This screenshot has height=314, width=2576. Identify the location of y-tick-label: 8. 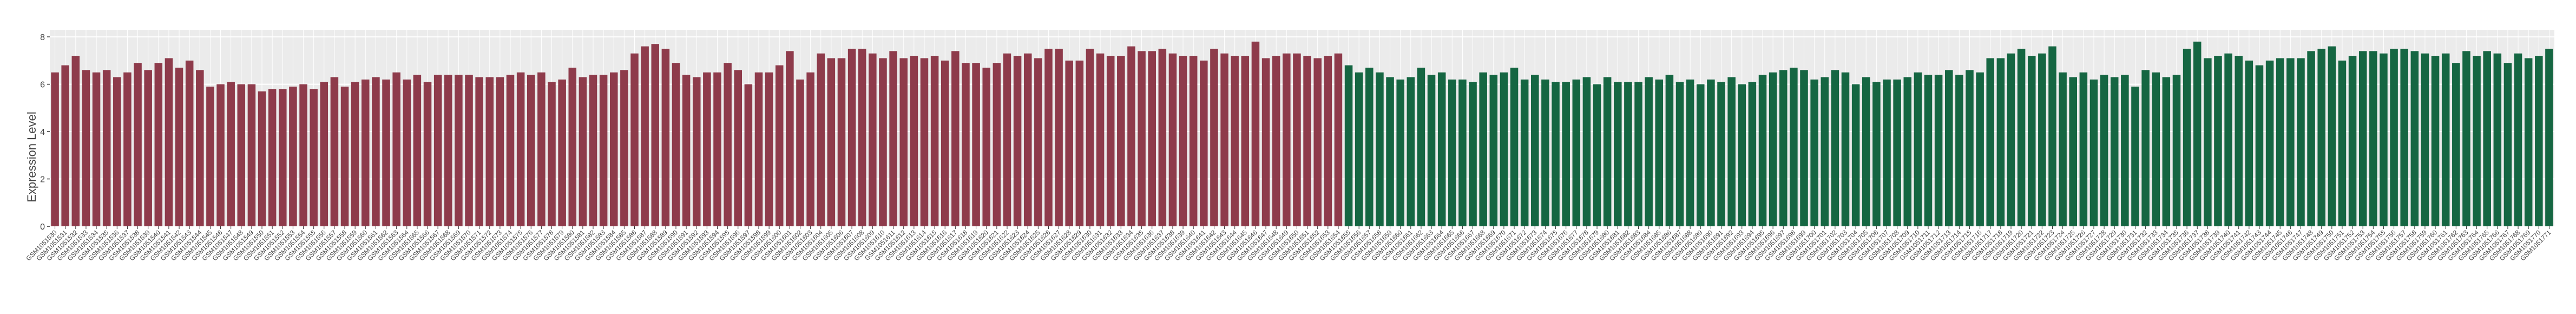
(42, 37).